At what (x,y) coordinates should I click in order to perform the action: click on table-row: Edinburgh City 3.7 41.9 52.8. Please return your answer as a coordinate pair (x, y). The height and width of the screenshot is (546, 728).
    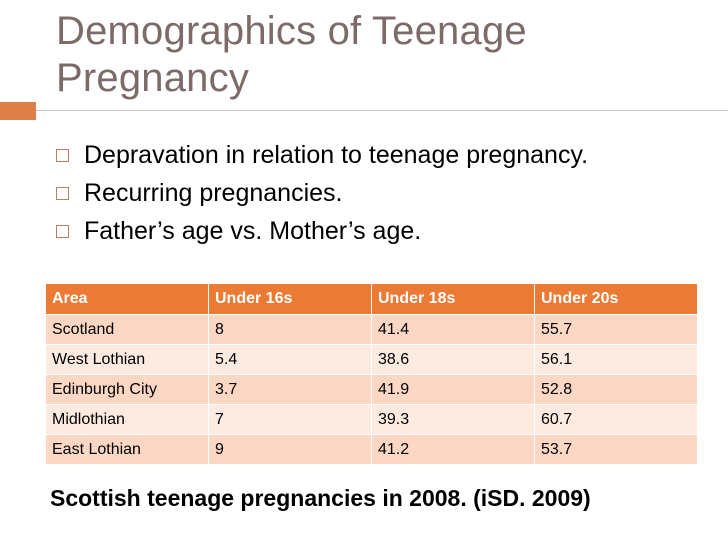
    Looking at the image, I should click on (371, 389).